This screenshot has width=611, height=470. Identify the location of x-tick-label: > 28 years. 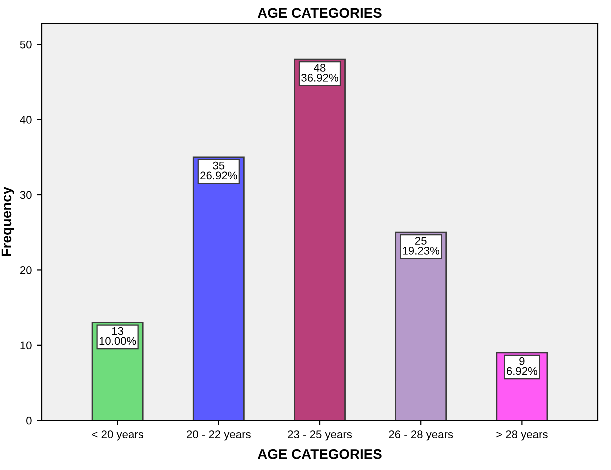
(522, 435).